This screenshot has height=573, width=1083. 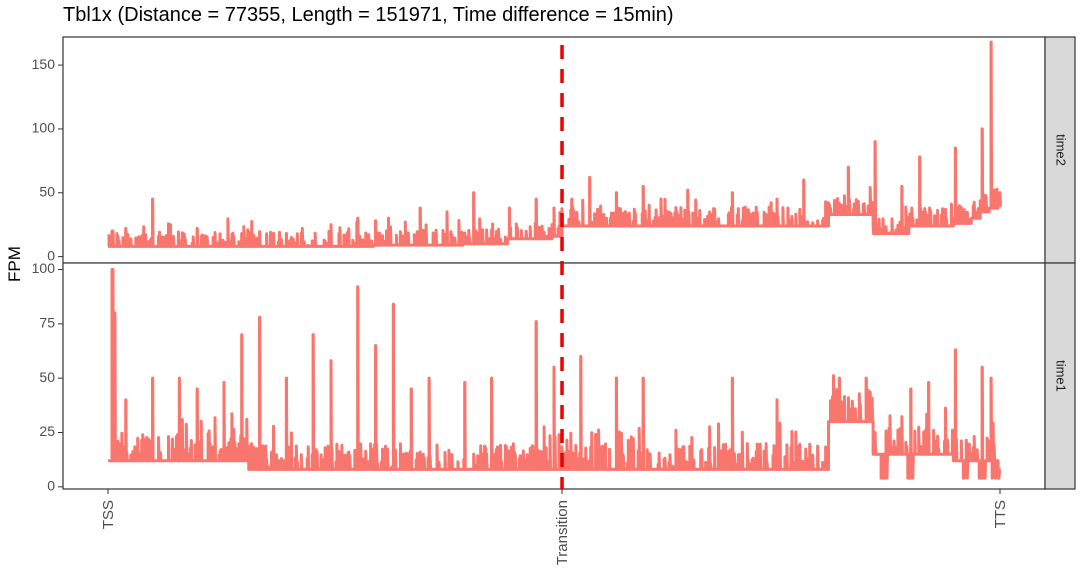 What do you see at coordinates (1000, 514) in the screenshot?
I see `x-tick-label: TTS` at bounding box center [1000, 514].